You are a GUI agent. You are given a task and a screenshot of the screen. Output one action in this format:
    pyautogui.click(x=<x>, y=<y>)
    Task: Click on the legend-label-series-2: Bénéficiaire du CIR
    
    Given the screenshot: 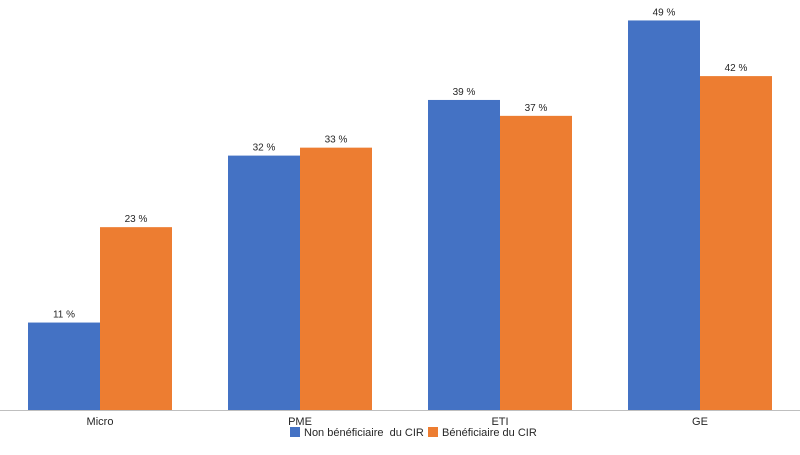 What is the action you would take?
    pyautogui.click(x=489, y=433)
    